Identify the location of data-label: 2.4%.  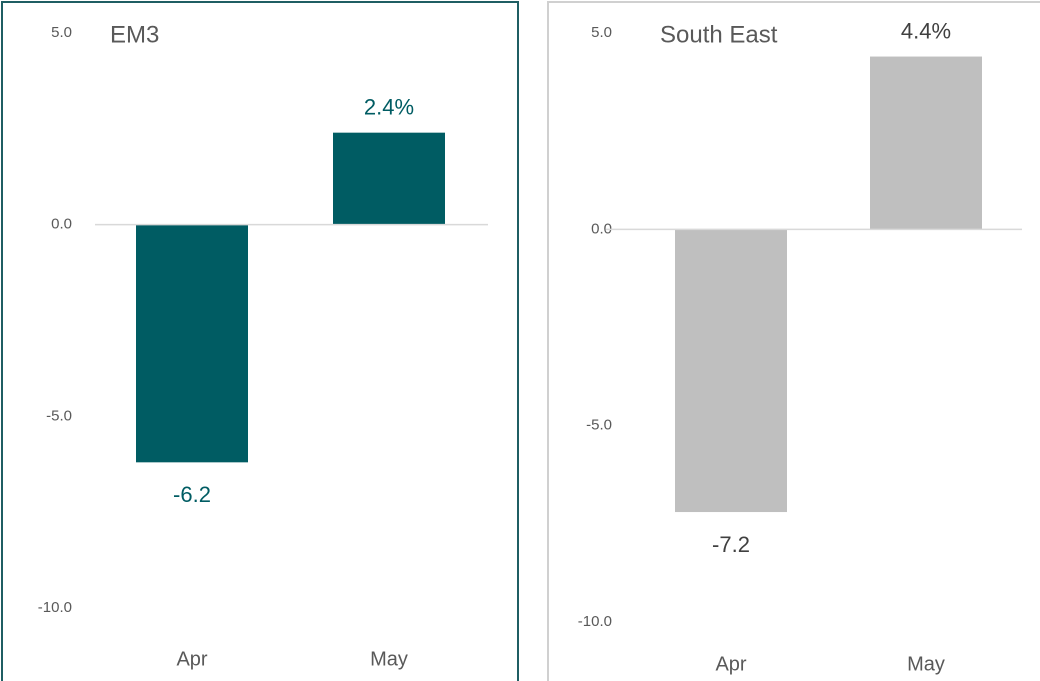
(389, 106).